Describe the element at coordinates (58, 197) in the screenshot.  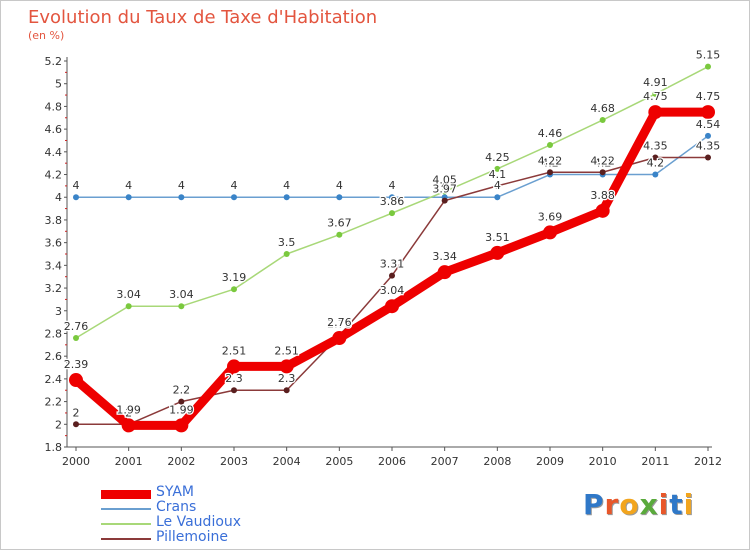
I see `y-tick-label: 4` at that location.